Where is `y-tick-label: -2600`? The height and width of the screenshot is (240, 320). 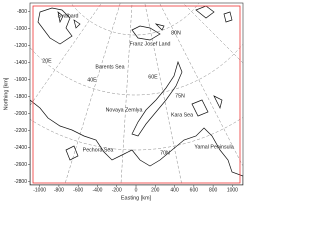
y-tick-label: -2600 is located at coordinates (20, 165).